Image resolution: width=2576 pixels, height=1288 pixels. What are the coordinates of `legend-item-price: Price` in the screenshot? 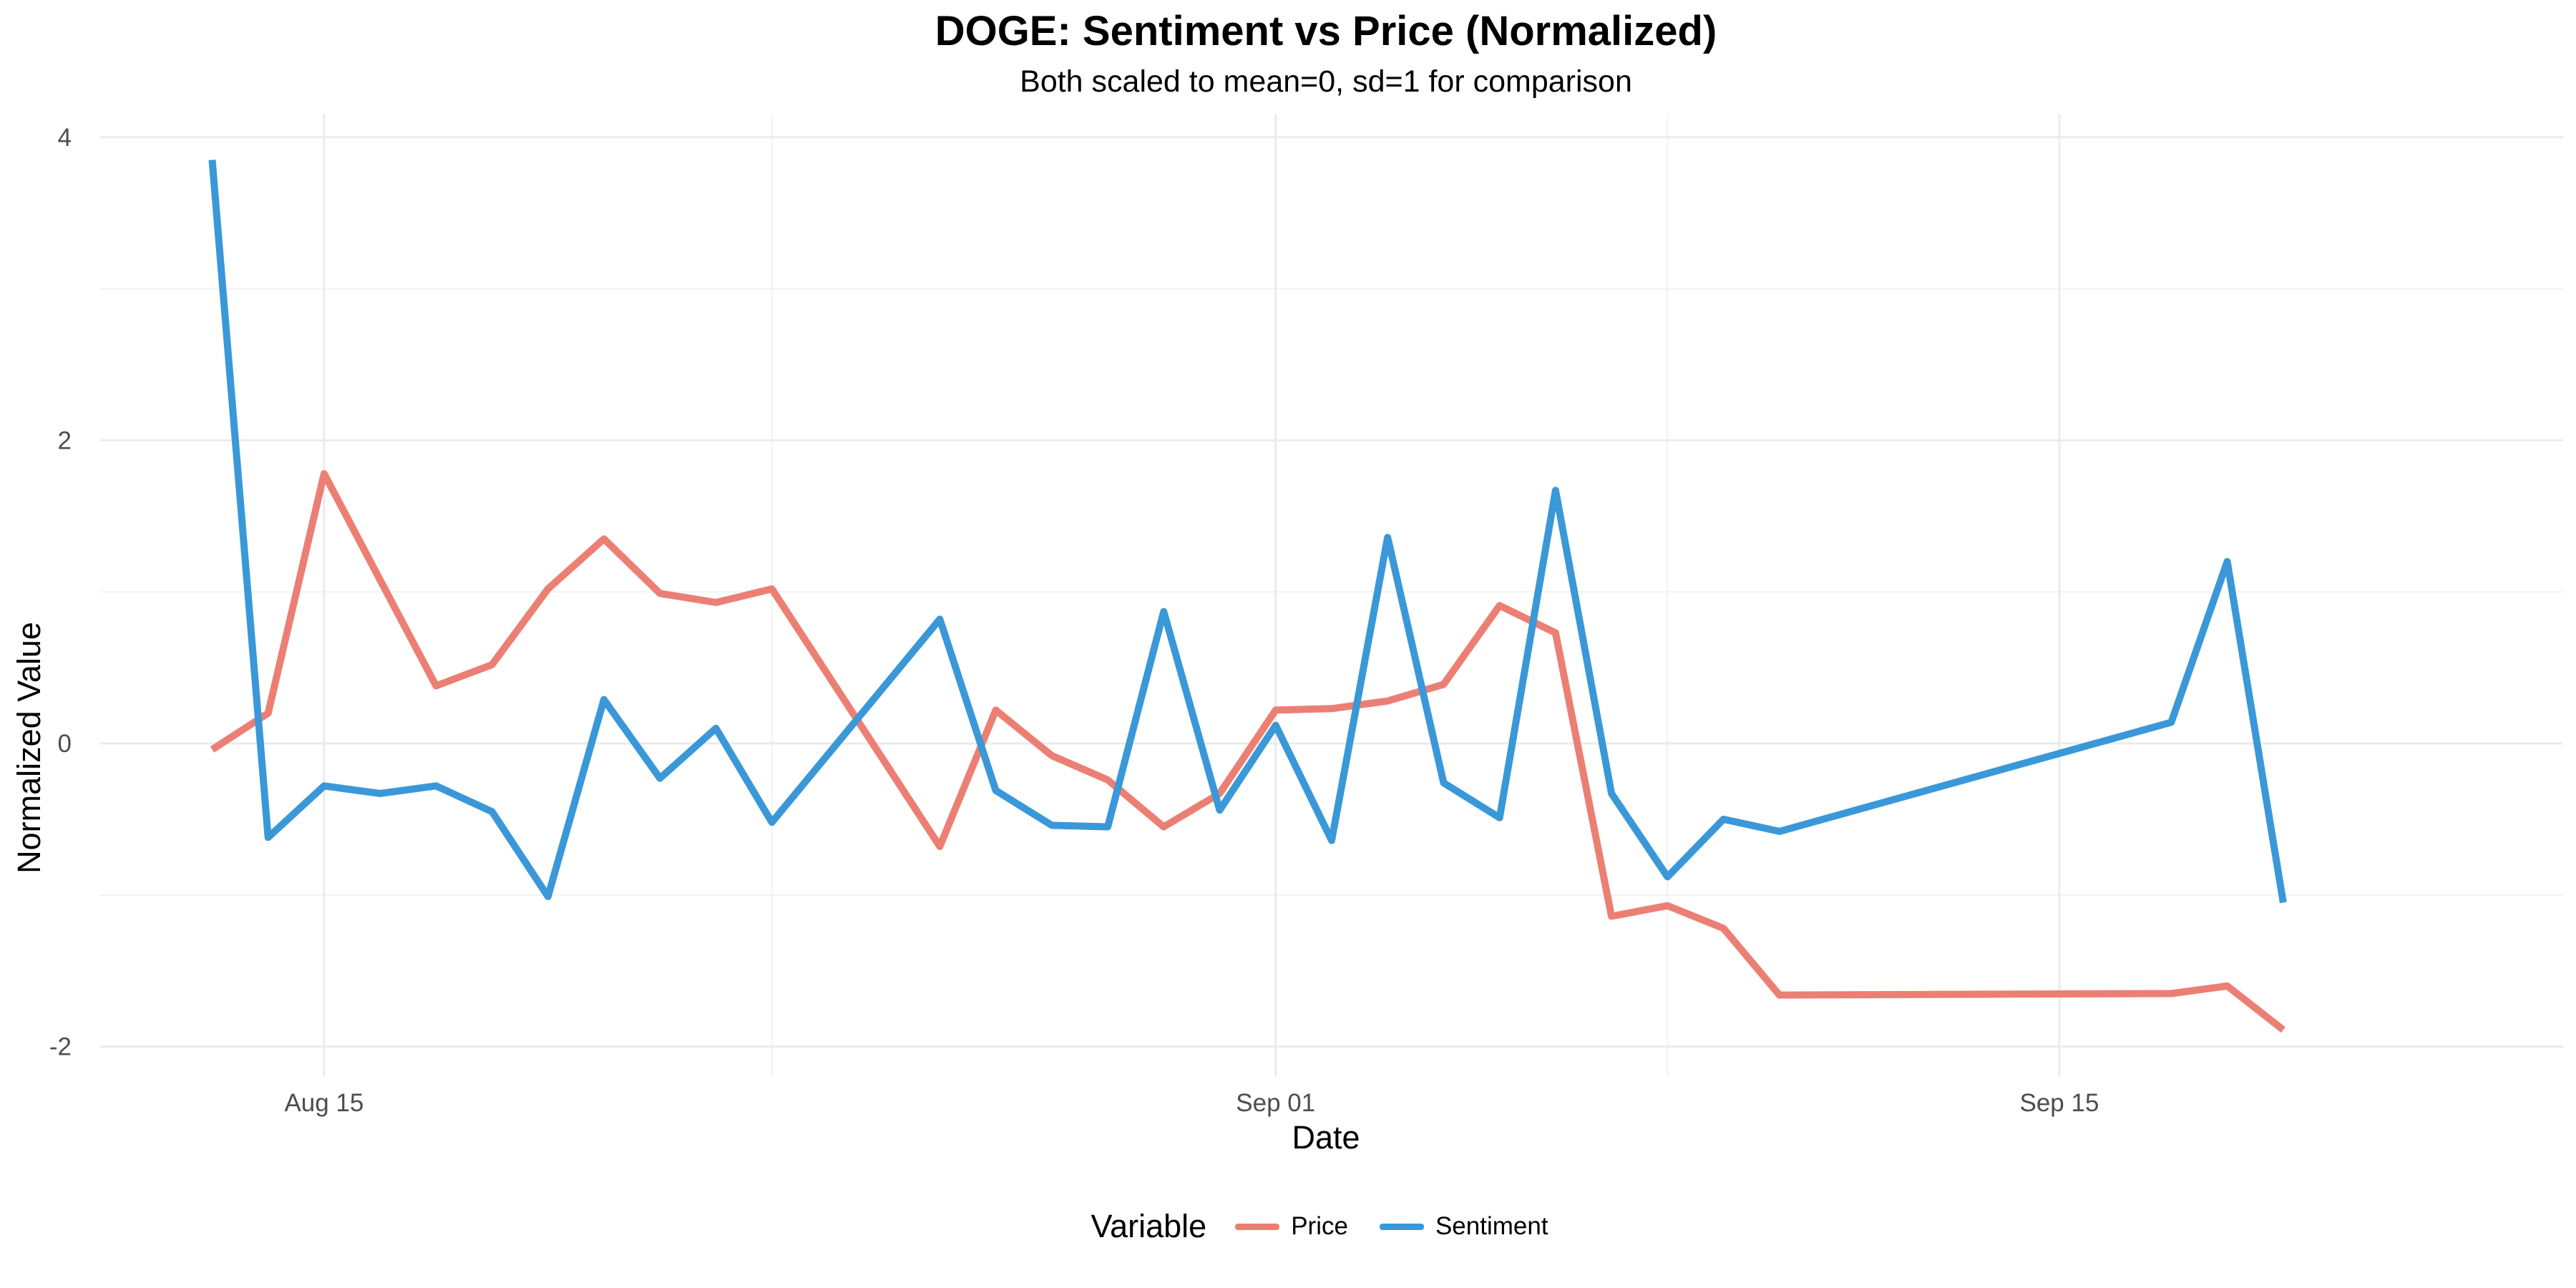 It's located at (1291, 1226).